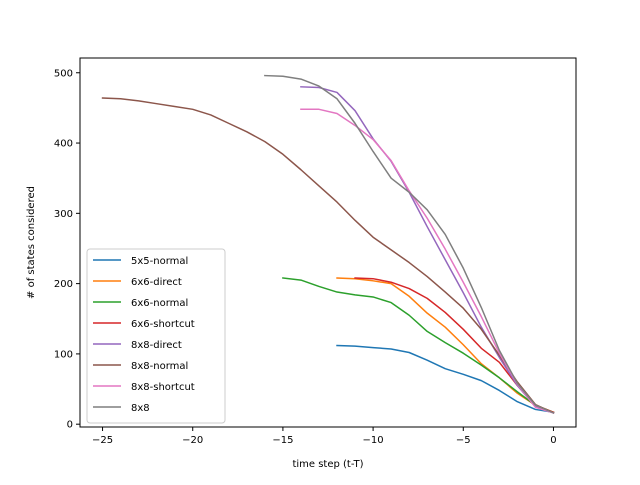 This screenshot has width=640, height=485. I want to click on x-tick-label: −20, so click(192, 440).